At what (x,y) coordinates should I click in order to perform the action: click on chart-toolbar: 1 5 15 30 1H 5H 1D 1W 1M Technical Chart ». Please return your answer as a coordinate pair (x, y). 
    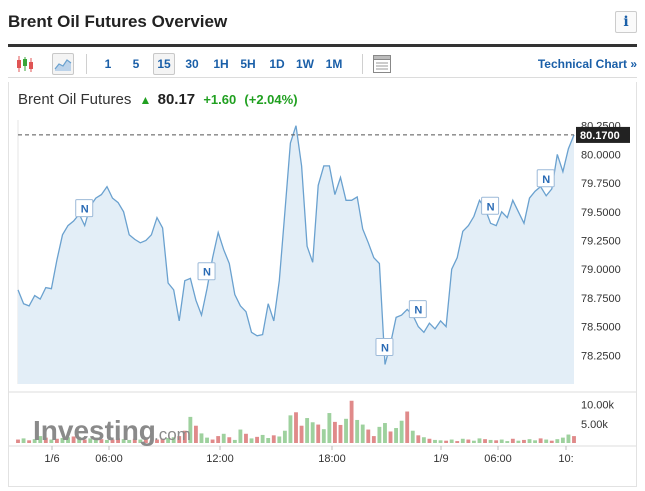
    Looking at the image, I should click on (322, 64).